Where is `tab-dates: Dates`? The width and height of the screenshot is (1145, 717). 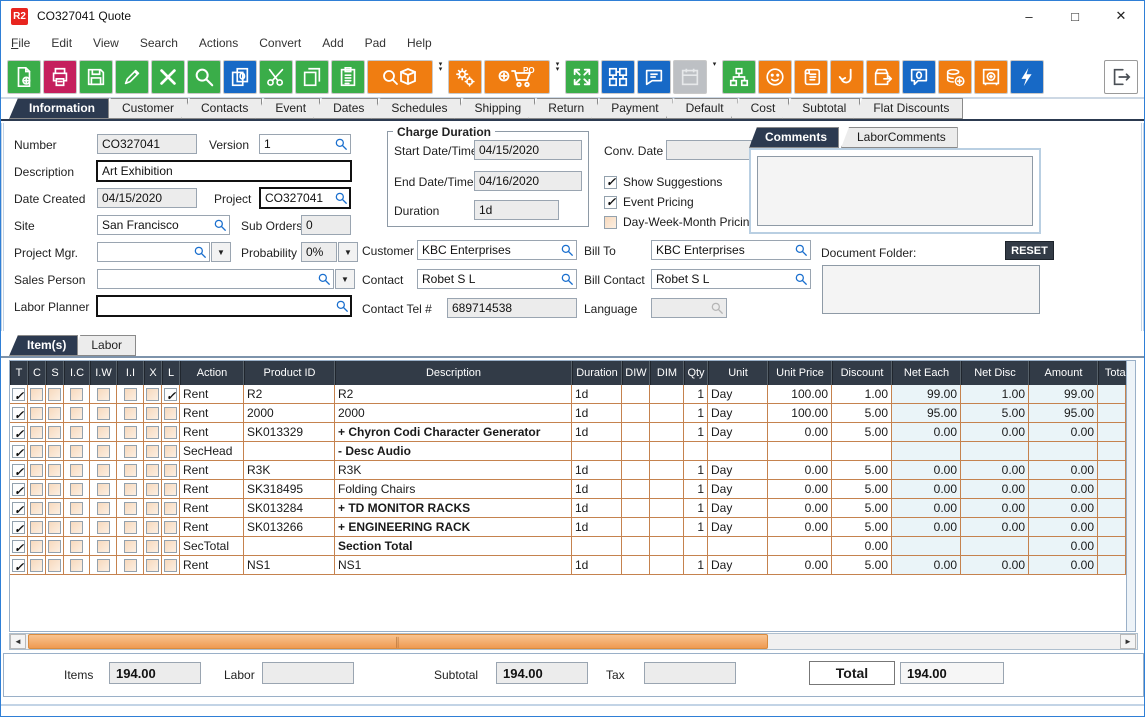
tab-dates: Dates is located at coordinates (346, 108).